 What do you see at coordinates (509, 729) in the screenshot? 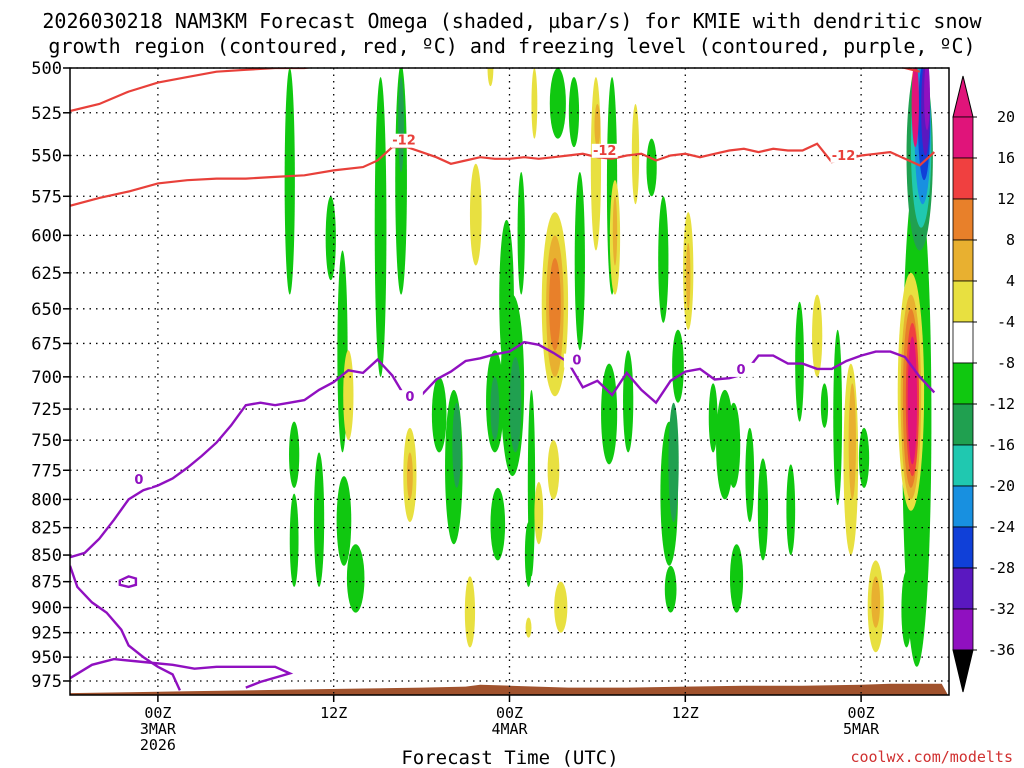
I see `x-tick-label-24-1: 4MAR` at bounding box center [509, 729].